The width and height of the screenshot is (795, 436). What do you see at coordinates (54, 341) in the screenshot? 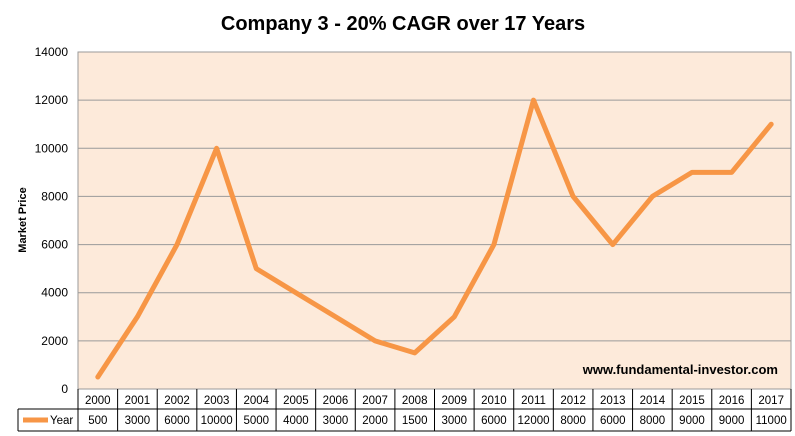
I see `y-tick-label: 2000` at bounding box center [54, 341].